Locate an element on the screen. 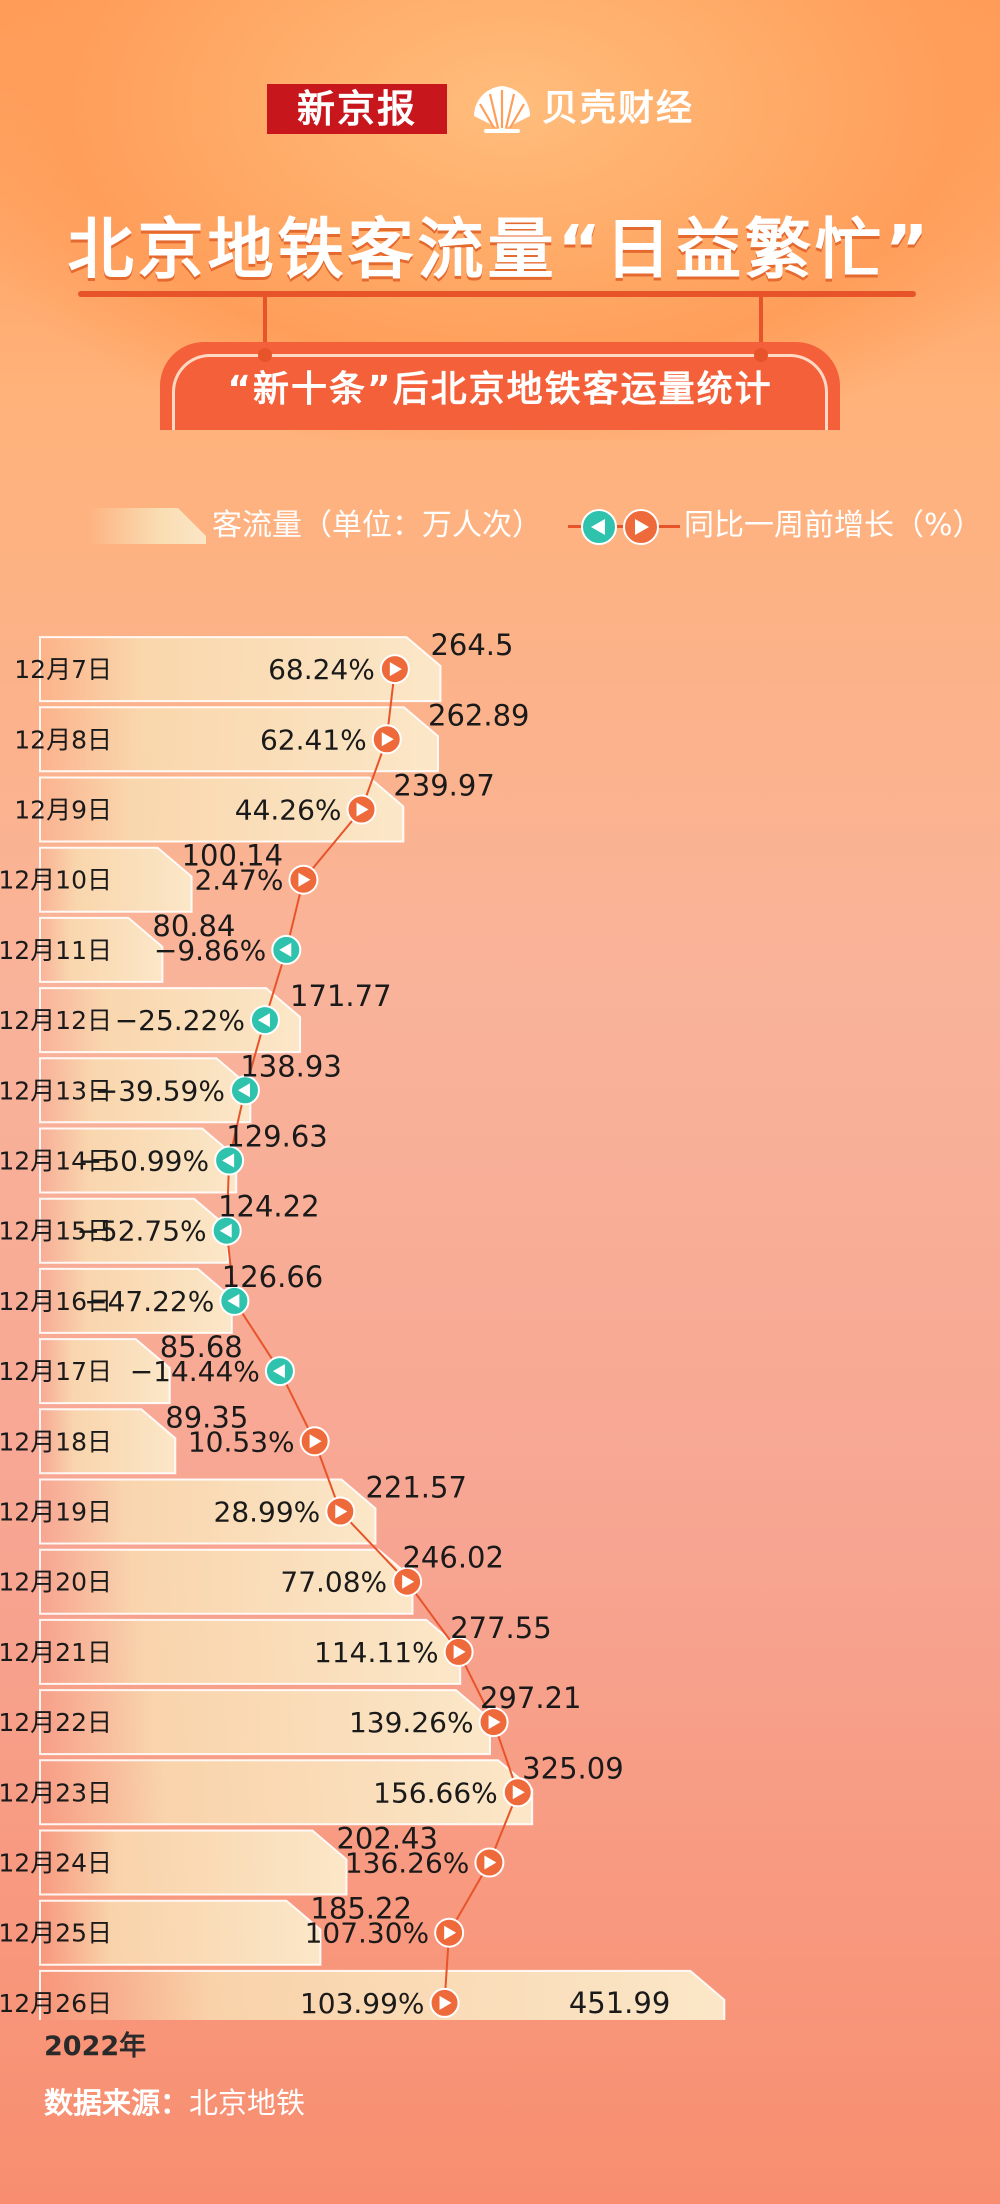 The height and width of the screenshot is (2204, 1000). growth-value-label: 10.53% is located at coordinates (241, 1441).